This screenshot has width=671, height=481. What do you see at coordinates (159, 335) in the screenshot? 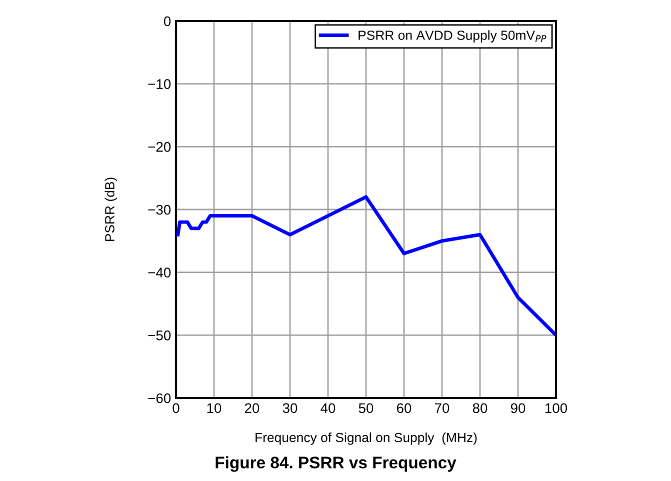
I see `y-tick-label: −50` at bounding box center [159, 335].